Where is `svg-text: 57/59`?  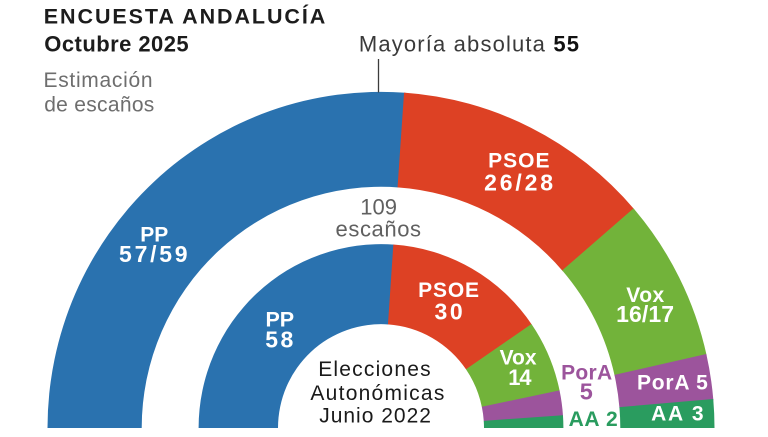
svg-text: 57/59 is located at coordinates (154, 254).